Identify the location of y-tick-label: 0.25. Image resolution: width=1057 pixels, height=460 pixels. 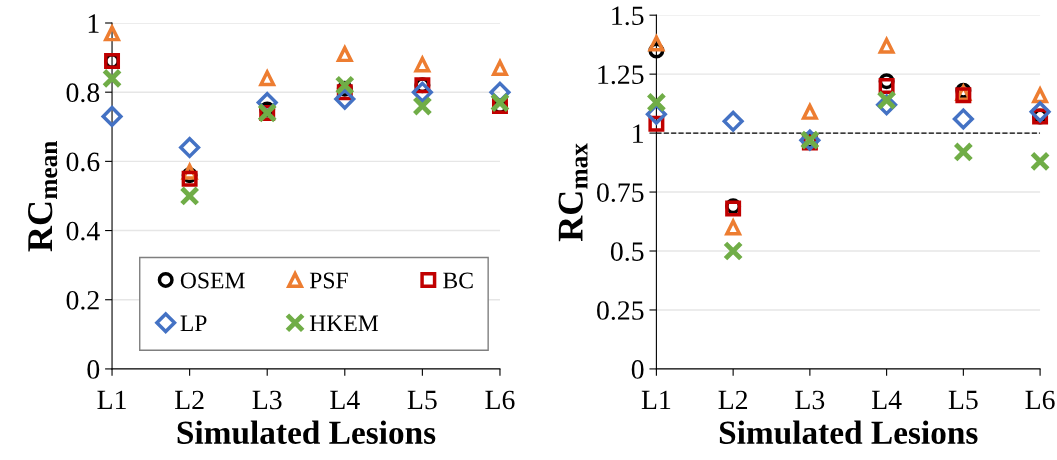
(620, 310).